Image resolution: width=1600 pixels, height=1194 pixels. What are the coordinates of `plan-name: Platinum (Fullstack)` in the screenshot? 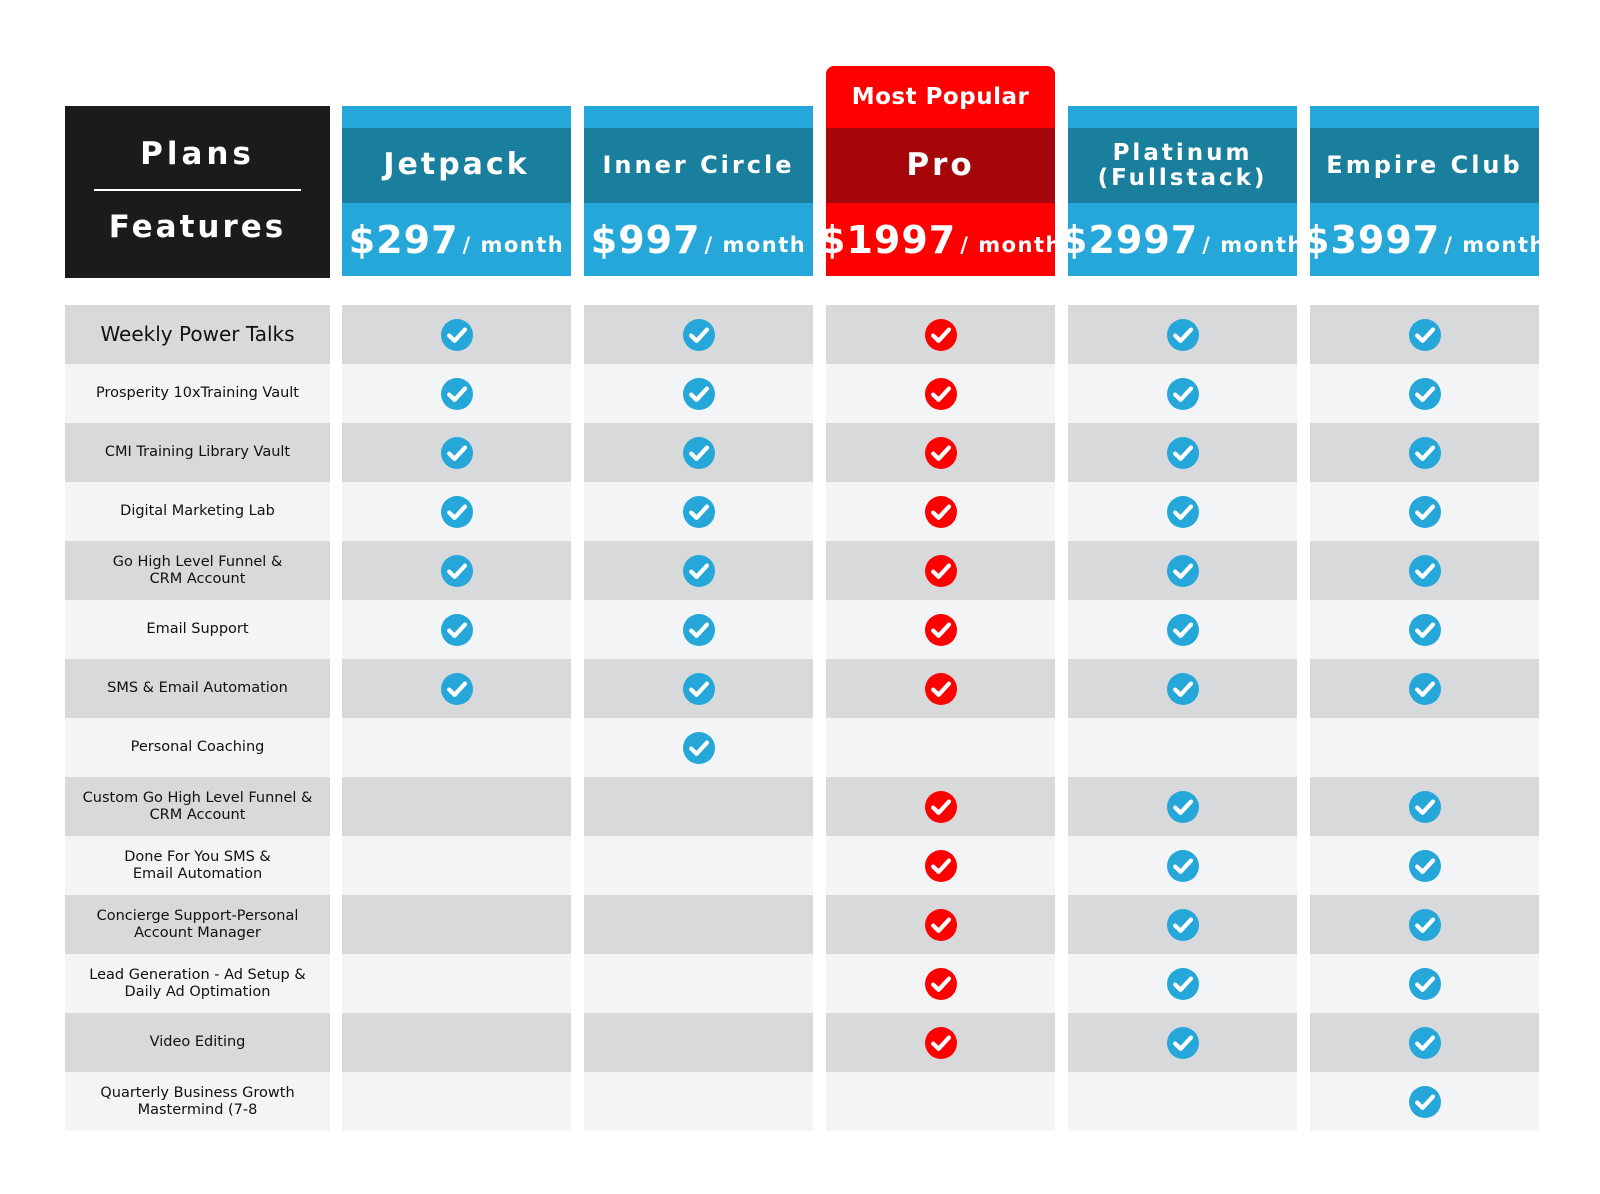 It's located at (1182, 165).